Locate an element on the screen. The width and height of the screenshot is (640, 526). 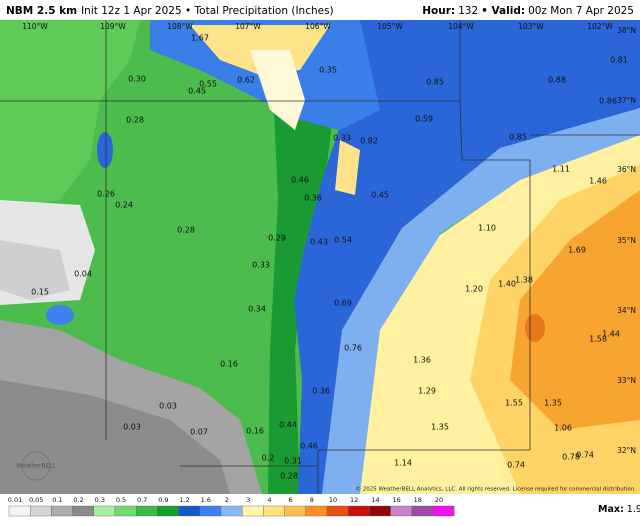
point-value: 0.04 is located at coordinates (83, 274).